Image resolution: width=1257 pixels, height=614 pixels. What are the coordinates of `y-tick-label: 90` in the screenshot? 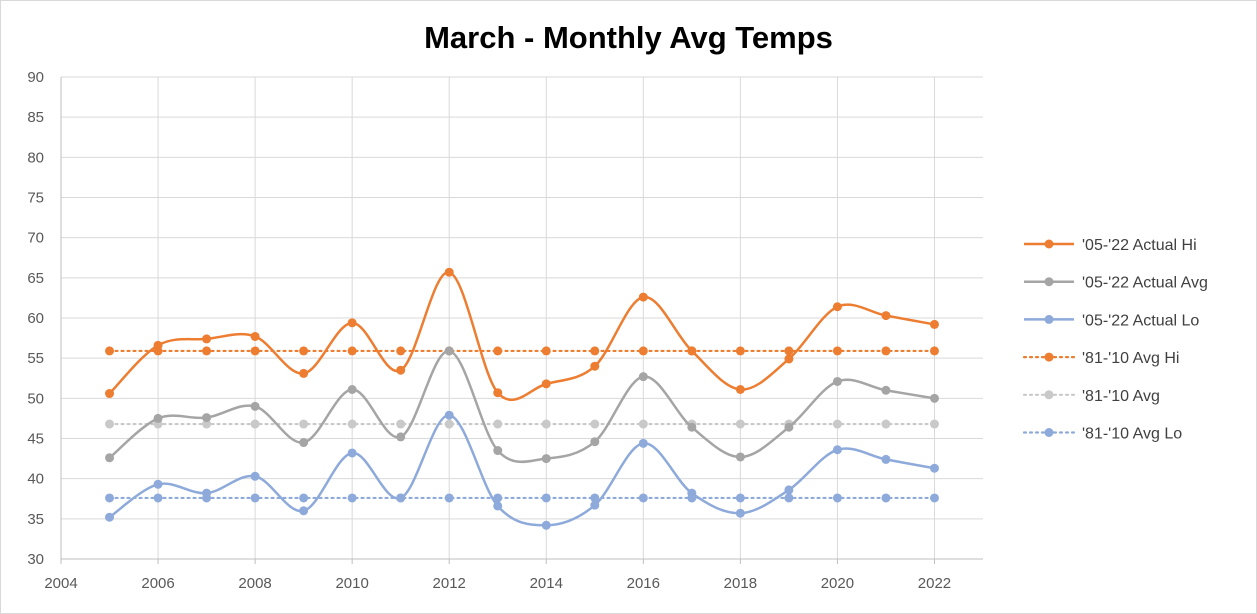 It's located at (35, 77).